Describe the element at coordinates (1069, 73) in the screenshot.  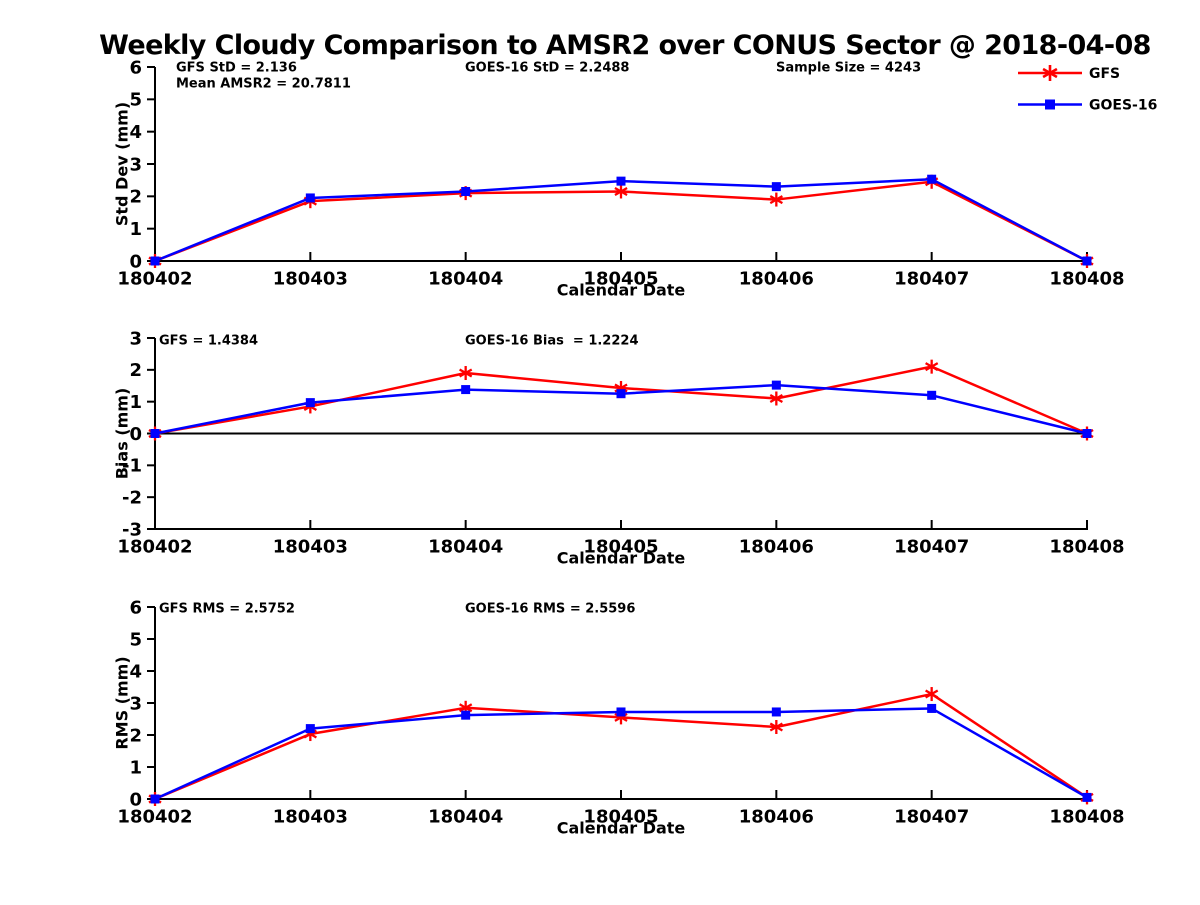
I see `legend-entry-gfs: GFS` at that location.